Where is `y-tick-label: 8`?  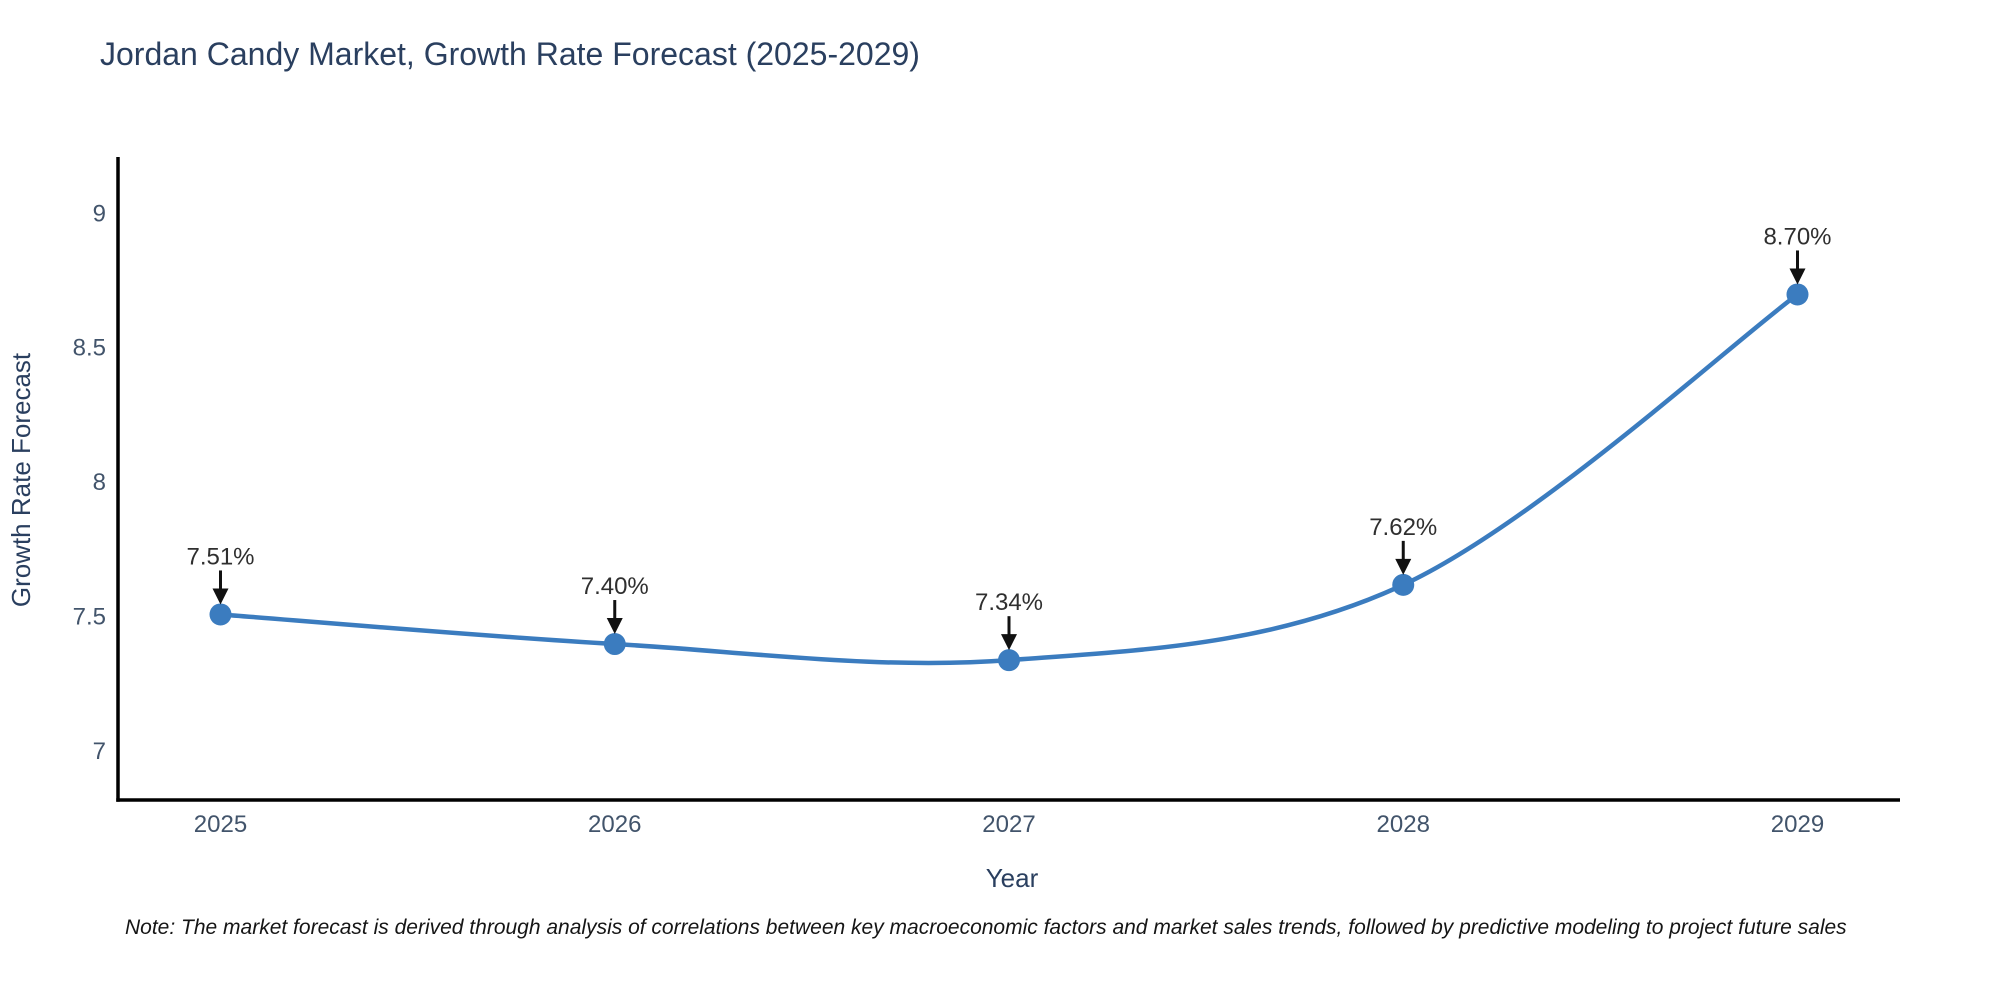 y-tick-label: 8 is located at coordinates (99, 482).